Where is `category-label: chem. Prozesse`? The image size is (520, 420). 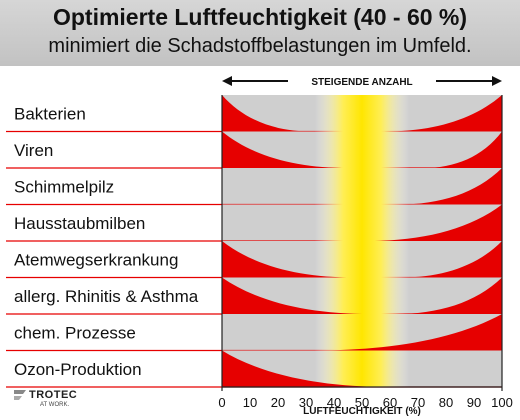
category-label: chem. Prozesse is located at coordinates (75, 332).